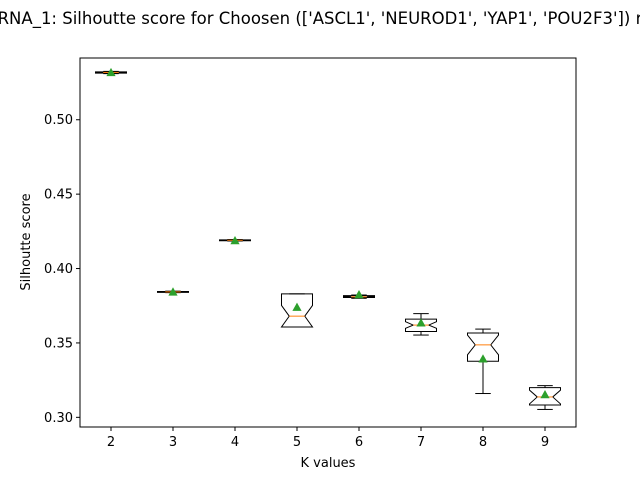 This screenshot has height=480, width=640. Describe the element at coordinates (421, 442) in the screenshot. I see `x-tick-label-7: 7` at that location.